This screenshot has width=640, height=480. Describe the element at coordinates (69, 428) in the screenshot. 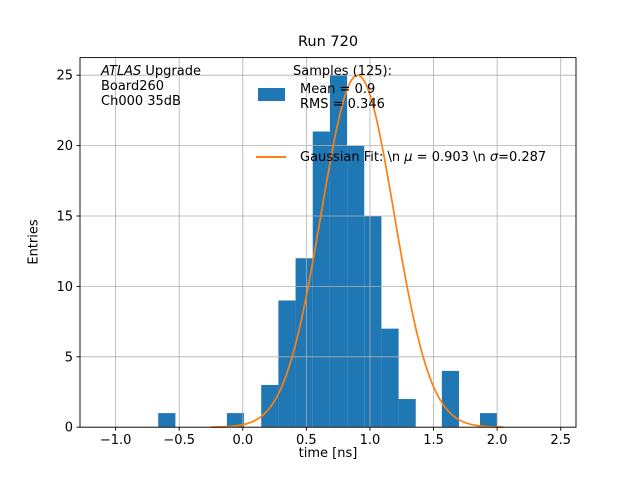

I see `y-tick-label: 0` at that location.